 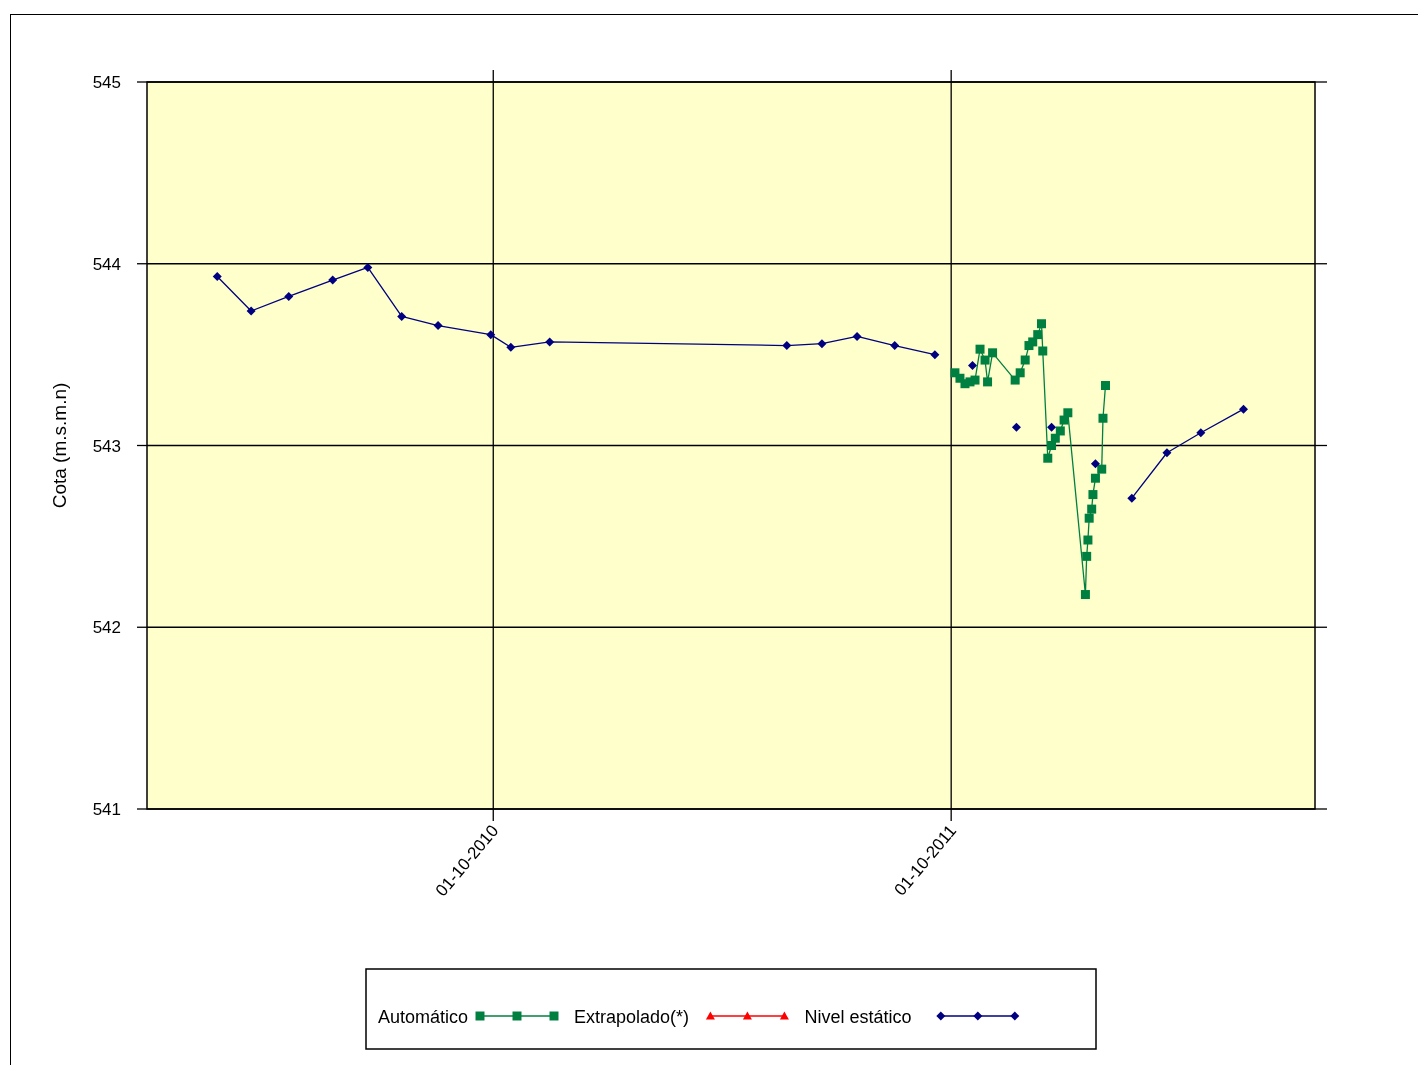 I want to click on y-tick-label: 545, so click(x=106, y=82).